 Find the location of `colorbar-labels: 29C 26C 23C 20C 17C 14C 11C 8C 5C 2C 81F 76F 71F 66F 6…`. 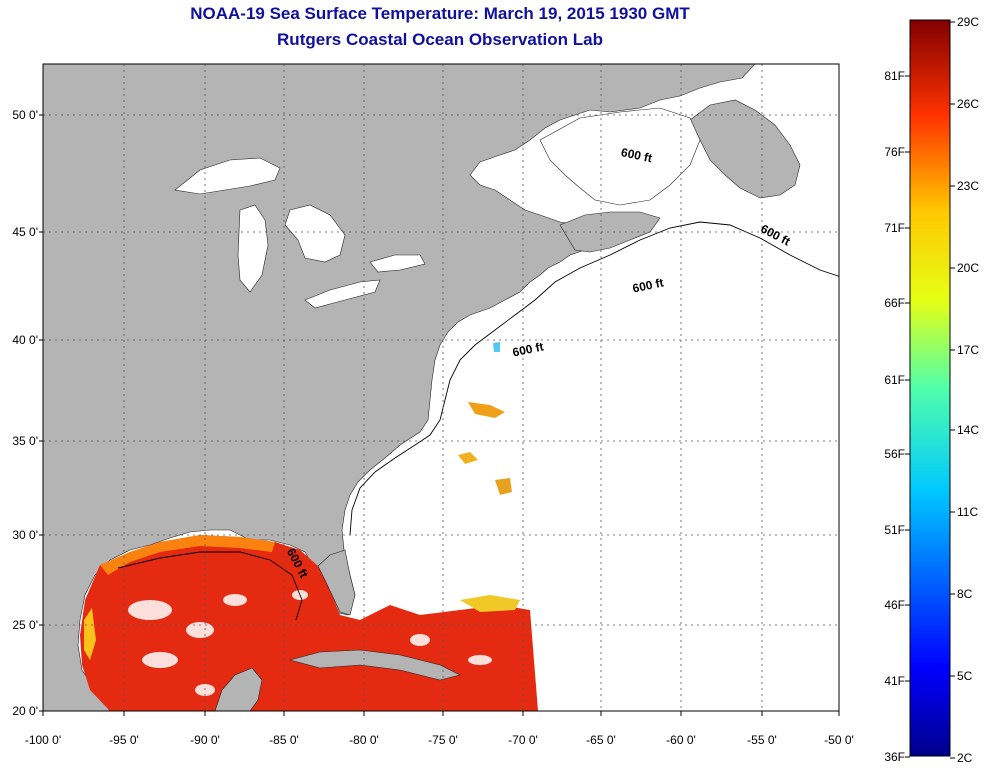

colorbar-labels: 29C 26C 23C 20C 17C 14C 11C 8C 5C 2C 81F 76F 71F 66F 6… is located at coordinates (931, 390).